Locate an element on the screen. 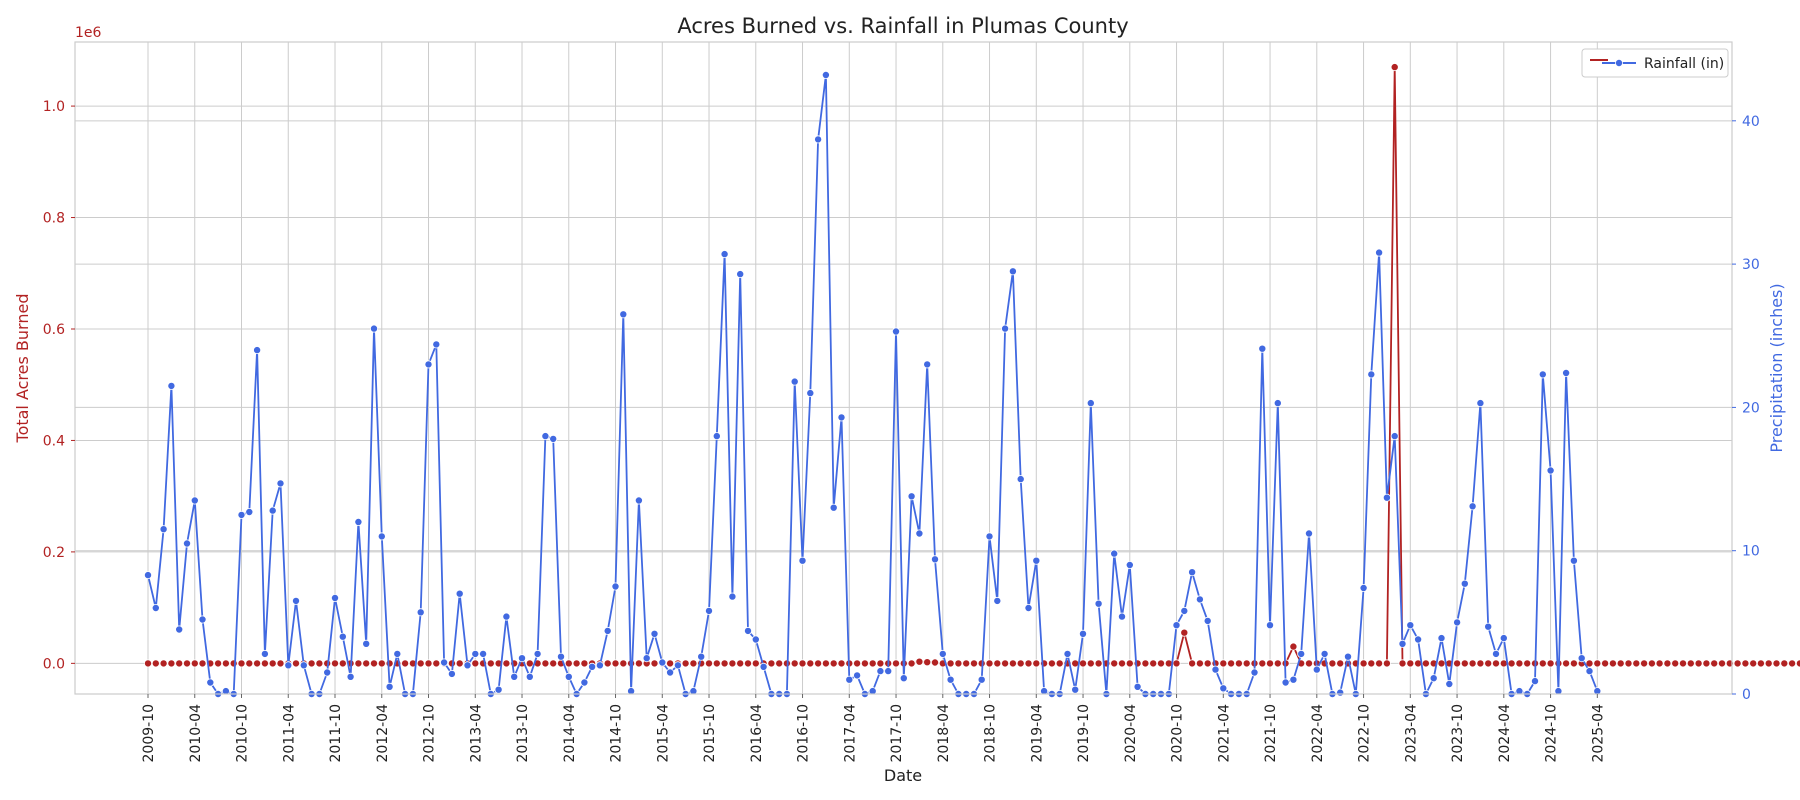 The image size is (1800, 800). right-y-axis-title: Precipitation (inches) is located at coordinates (1776, 367).